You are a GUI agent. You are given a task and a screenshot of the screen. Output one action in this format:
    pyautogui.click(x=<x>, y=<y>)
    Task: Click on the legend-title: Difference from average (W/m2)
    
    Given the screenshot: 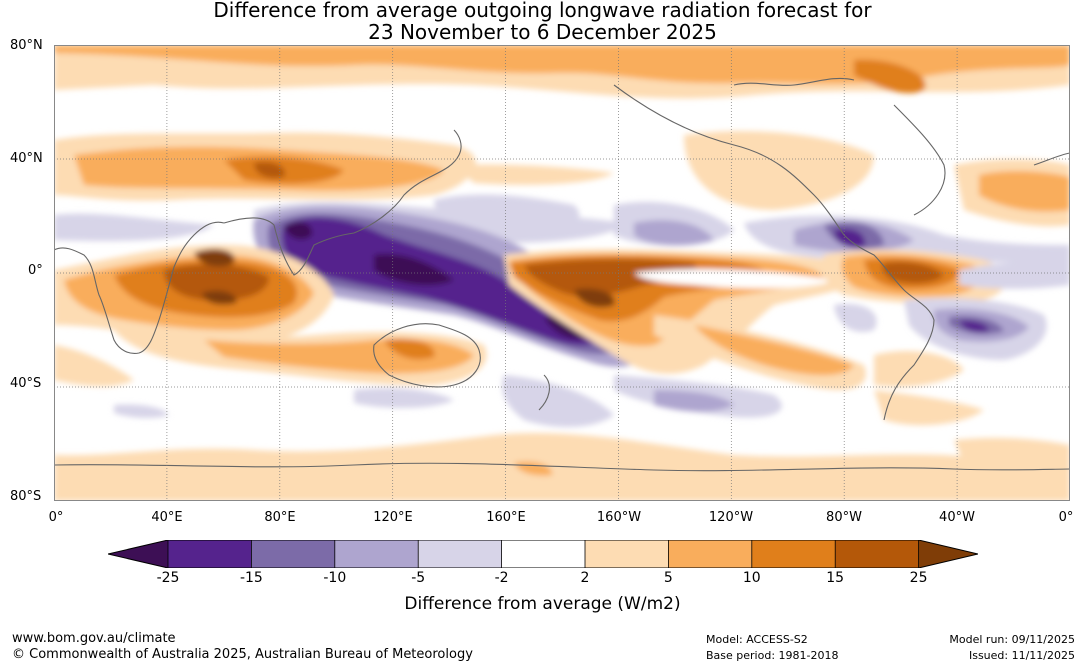 What is the action you would take?
    pyautogui.click(x=542, y=604)
    